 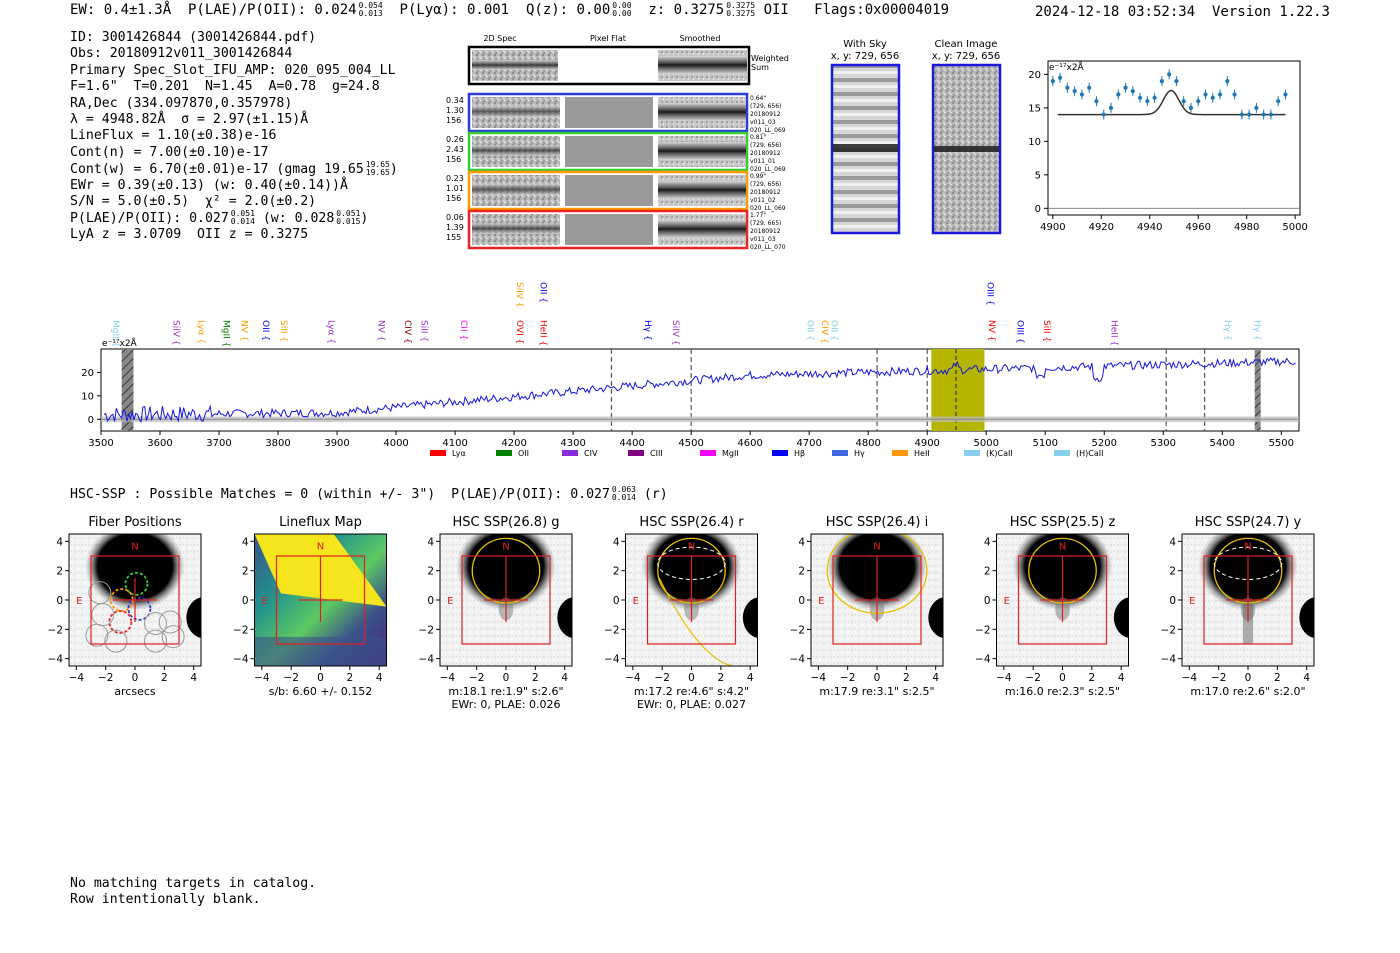 What do you see at coordinates (543, 333) in the screenshot?
I see `spectrum-line-label: HeII {` at bounding box center [543, 333].